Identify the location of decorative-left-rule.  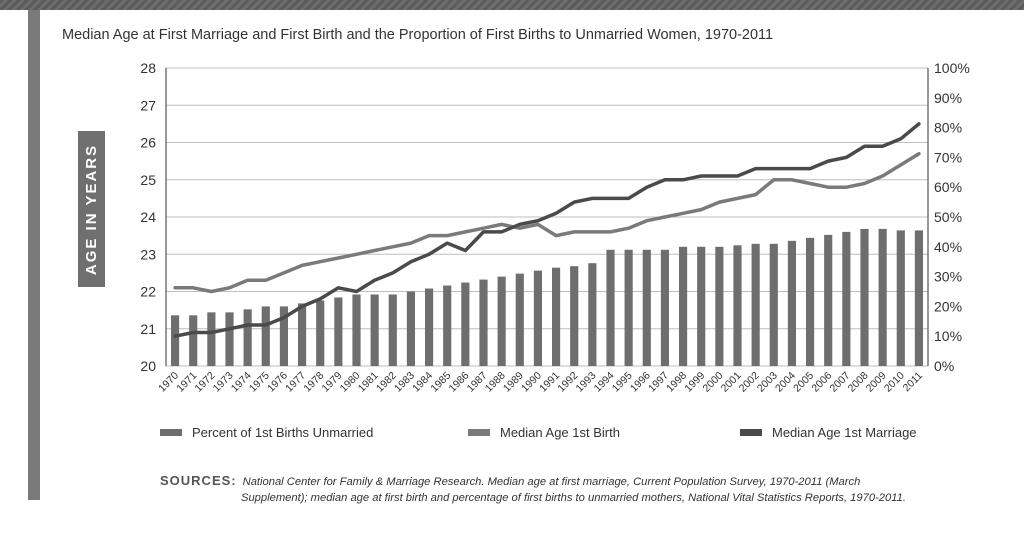
(34, 255).